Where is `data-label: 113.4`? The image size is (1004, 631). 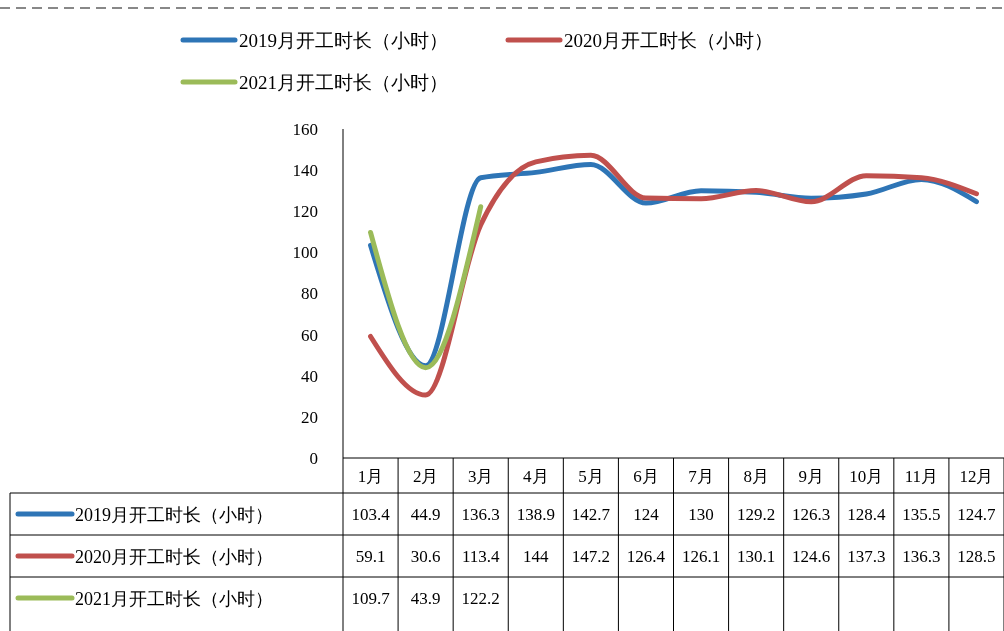 data-label: 113.4 is located at coordinates (481, 556).